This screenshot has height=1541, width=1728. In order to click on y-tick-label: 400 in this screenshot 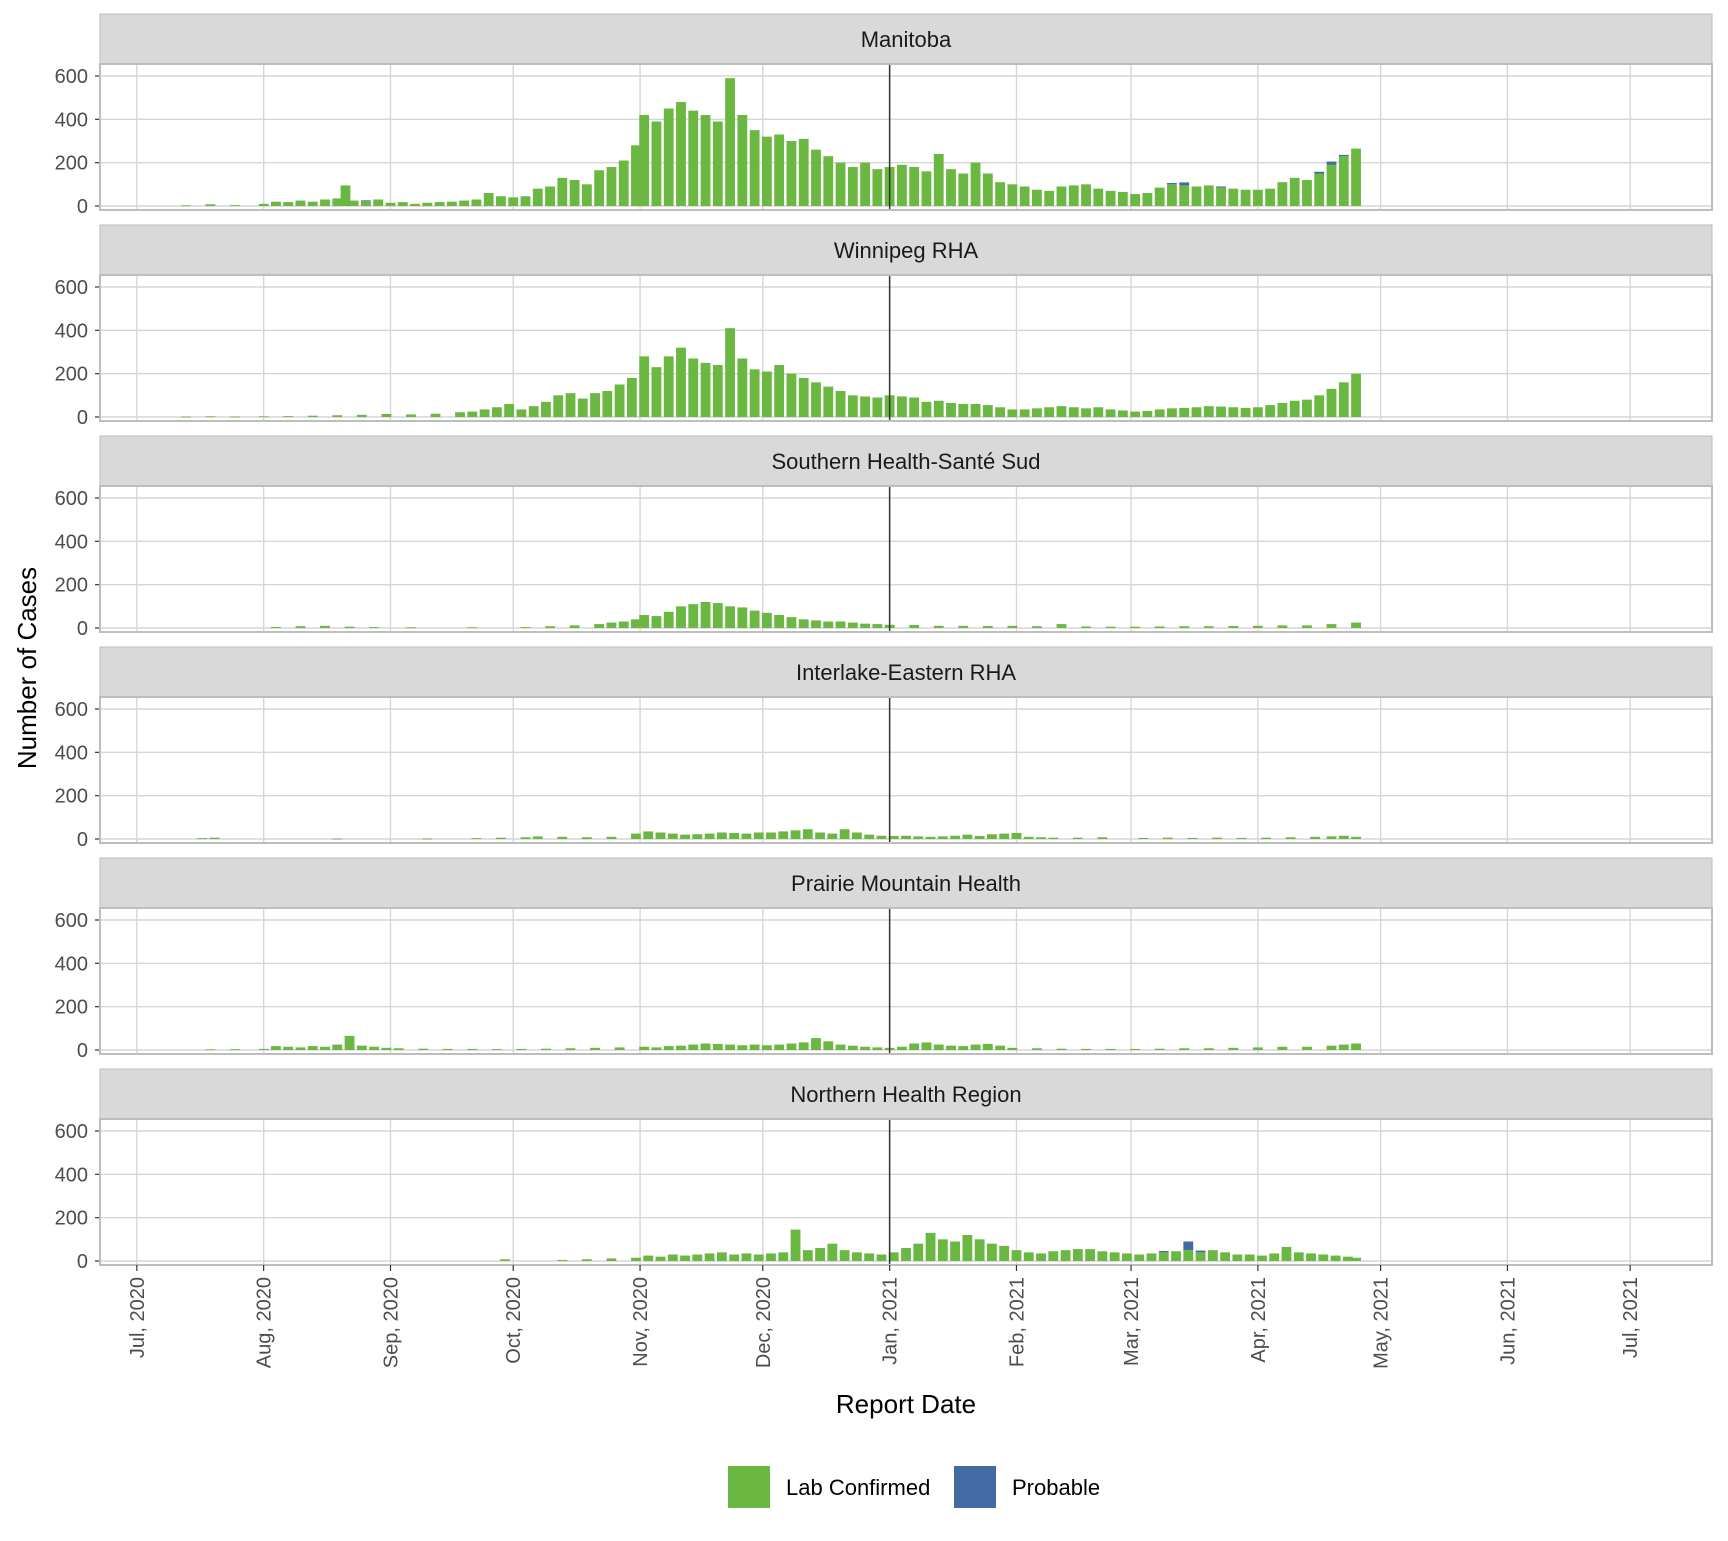, I will do `click(71, 120)`.